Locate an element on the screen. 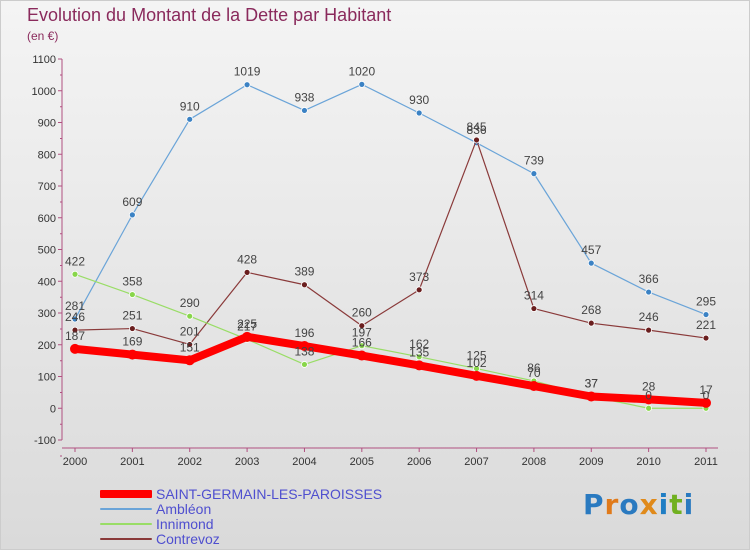 The image size is (750, 550). y-tick-label: 300 is located at coordinates (47, 314).